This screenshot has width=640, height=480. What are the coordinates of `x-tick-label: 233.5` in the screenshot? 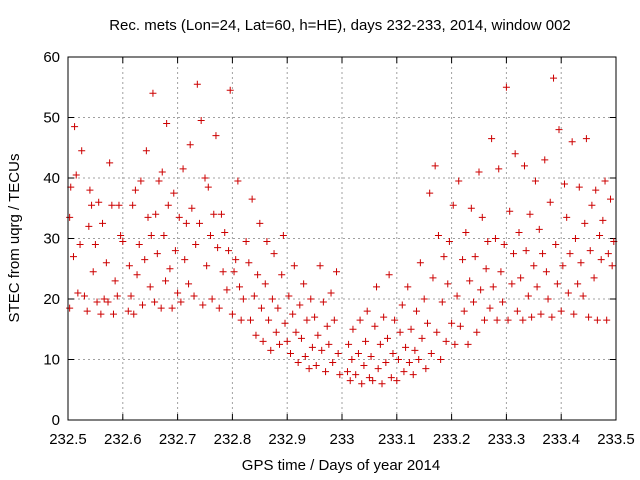 It's located at (616, 439).